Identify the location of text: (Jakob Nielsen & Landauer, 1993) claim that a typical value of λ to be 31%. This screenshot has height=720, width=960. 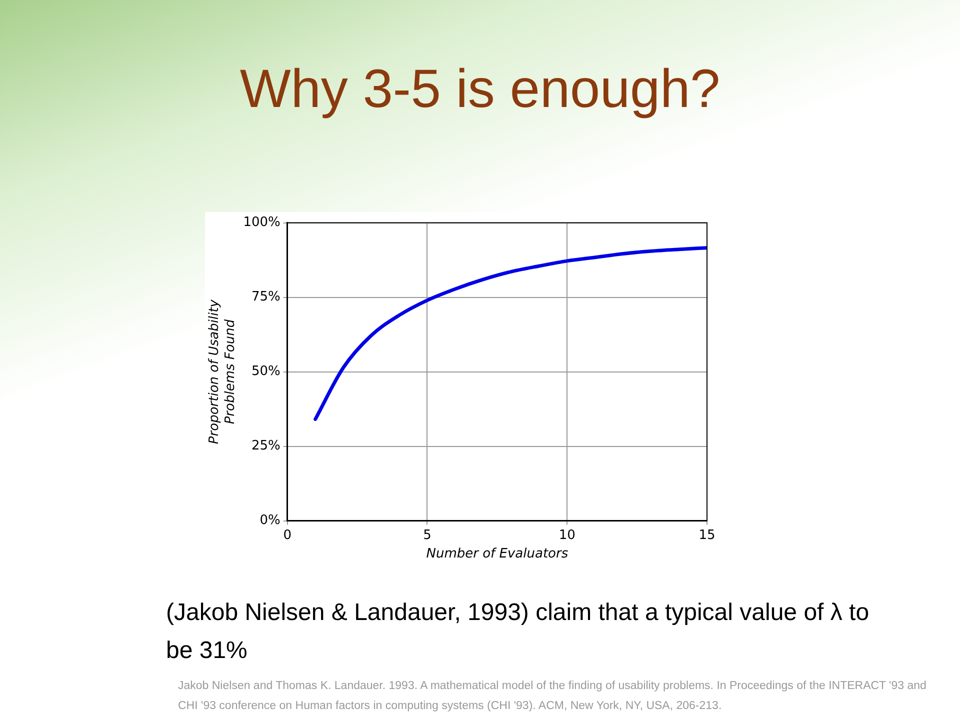
(518, 632).